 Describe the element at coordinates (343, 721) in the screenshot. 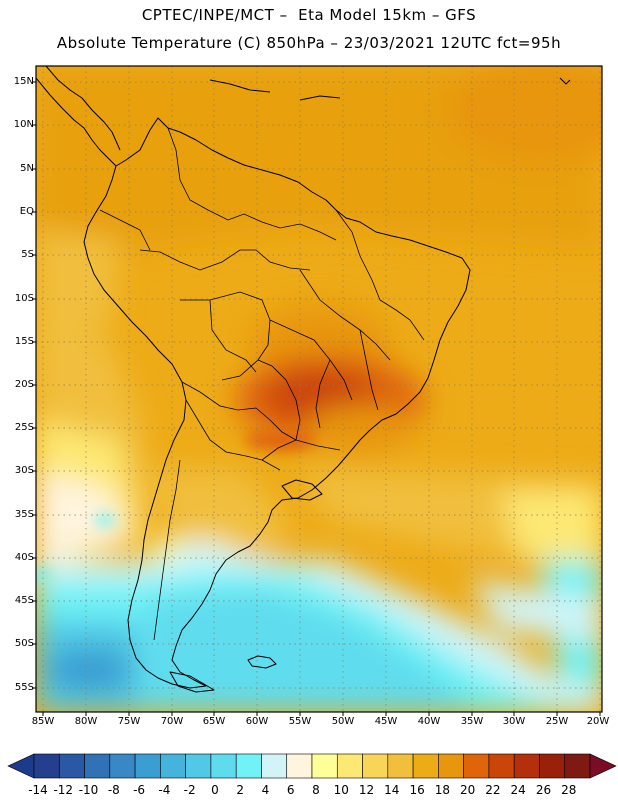

I see `lon-label: 50W` at that location.